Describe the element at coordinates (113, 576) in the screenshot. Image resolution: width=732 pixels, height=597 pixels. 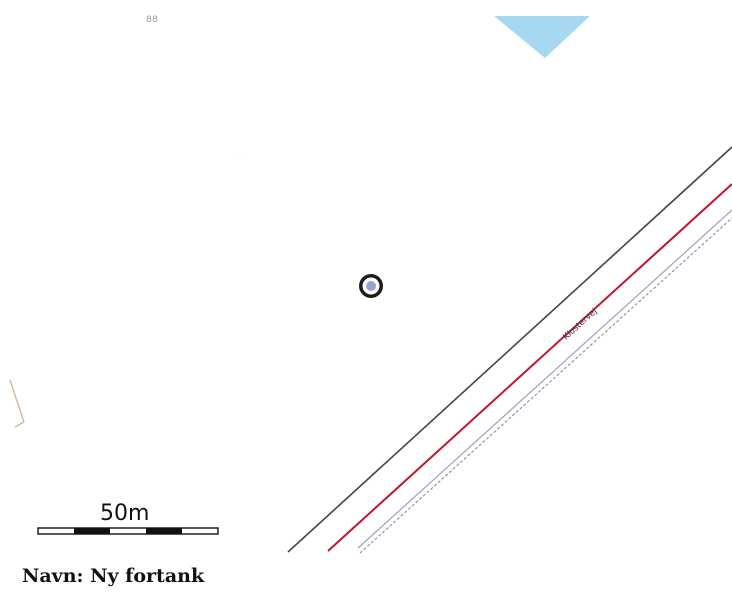
I see `feature-name-label: Navn: Ny fortank` at that location.